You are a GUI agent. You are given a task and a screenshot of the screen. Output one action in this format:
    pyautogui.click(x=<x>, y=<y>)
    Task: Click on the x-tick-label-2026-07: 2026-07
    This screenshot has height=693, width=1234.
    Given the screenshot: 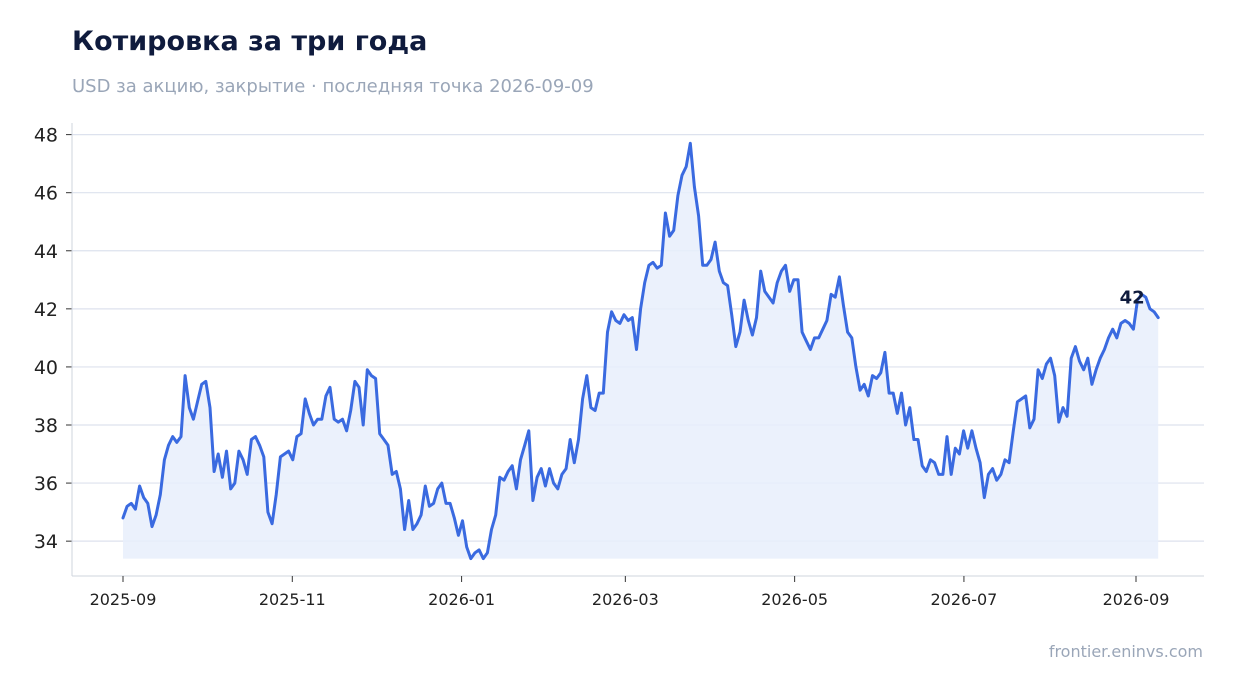 What is the action you would take?
    pyautogui.click(x=963, y=599)
    